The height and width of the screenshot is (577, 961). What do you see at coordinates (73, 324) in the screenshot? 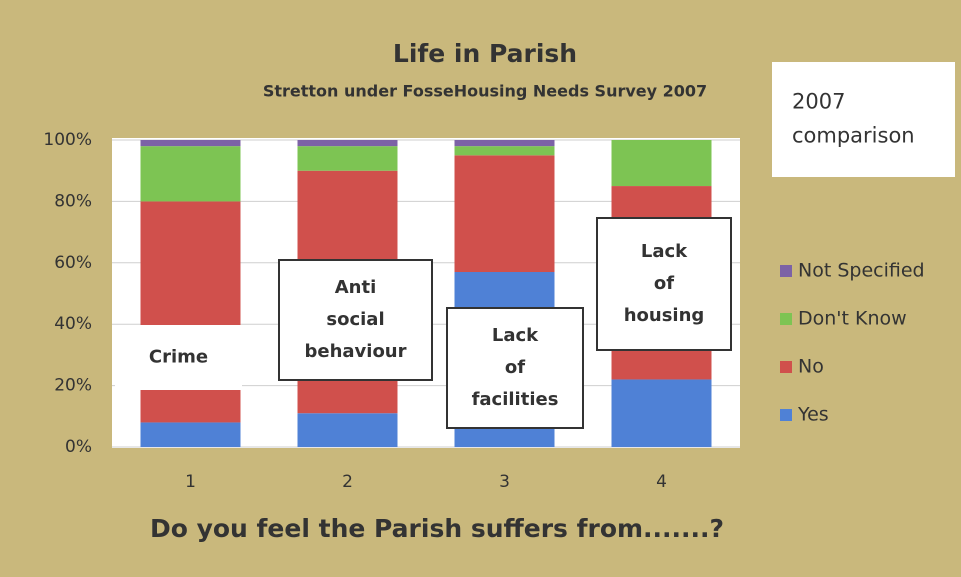
I see `y-tick-label: 40%` at bounding box center [73, 324].